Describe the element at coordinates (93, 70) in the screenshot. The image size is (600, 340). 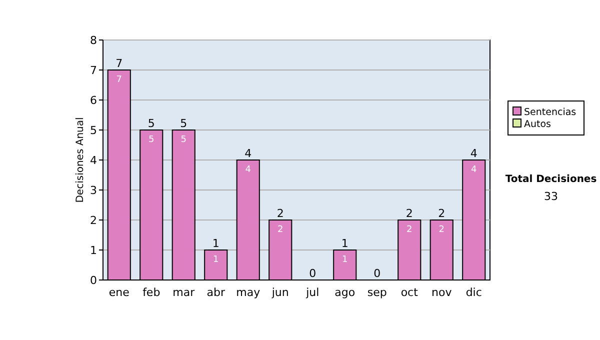
I see `y-tick-label: 7` at that location.